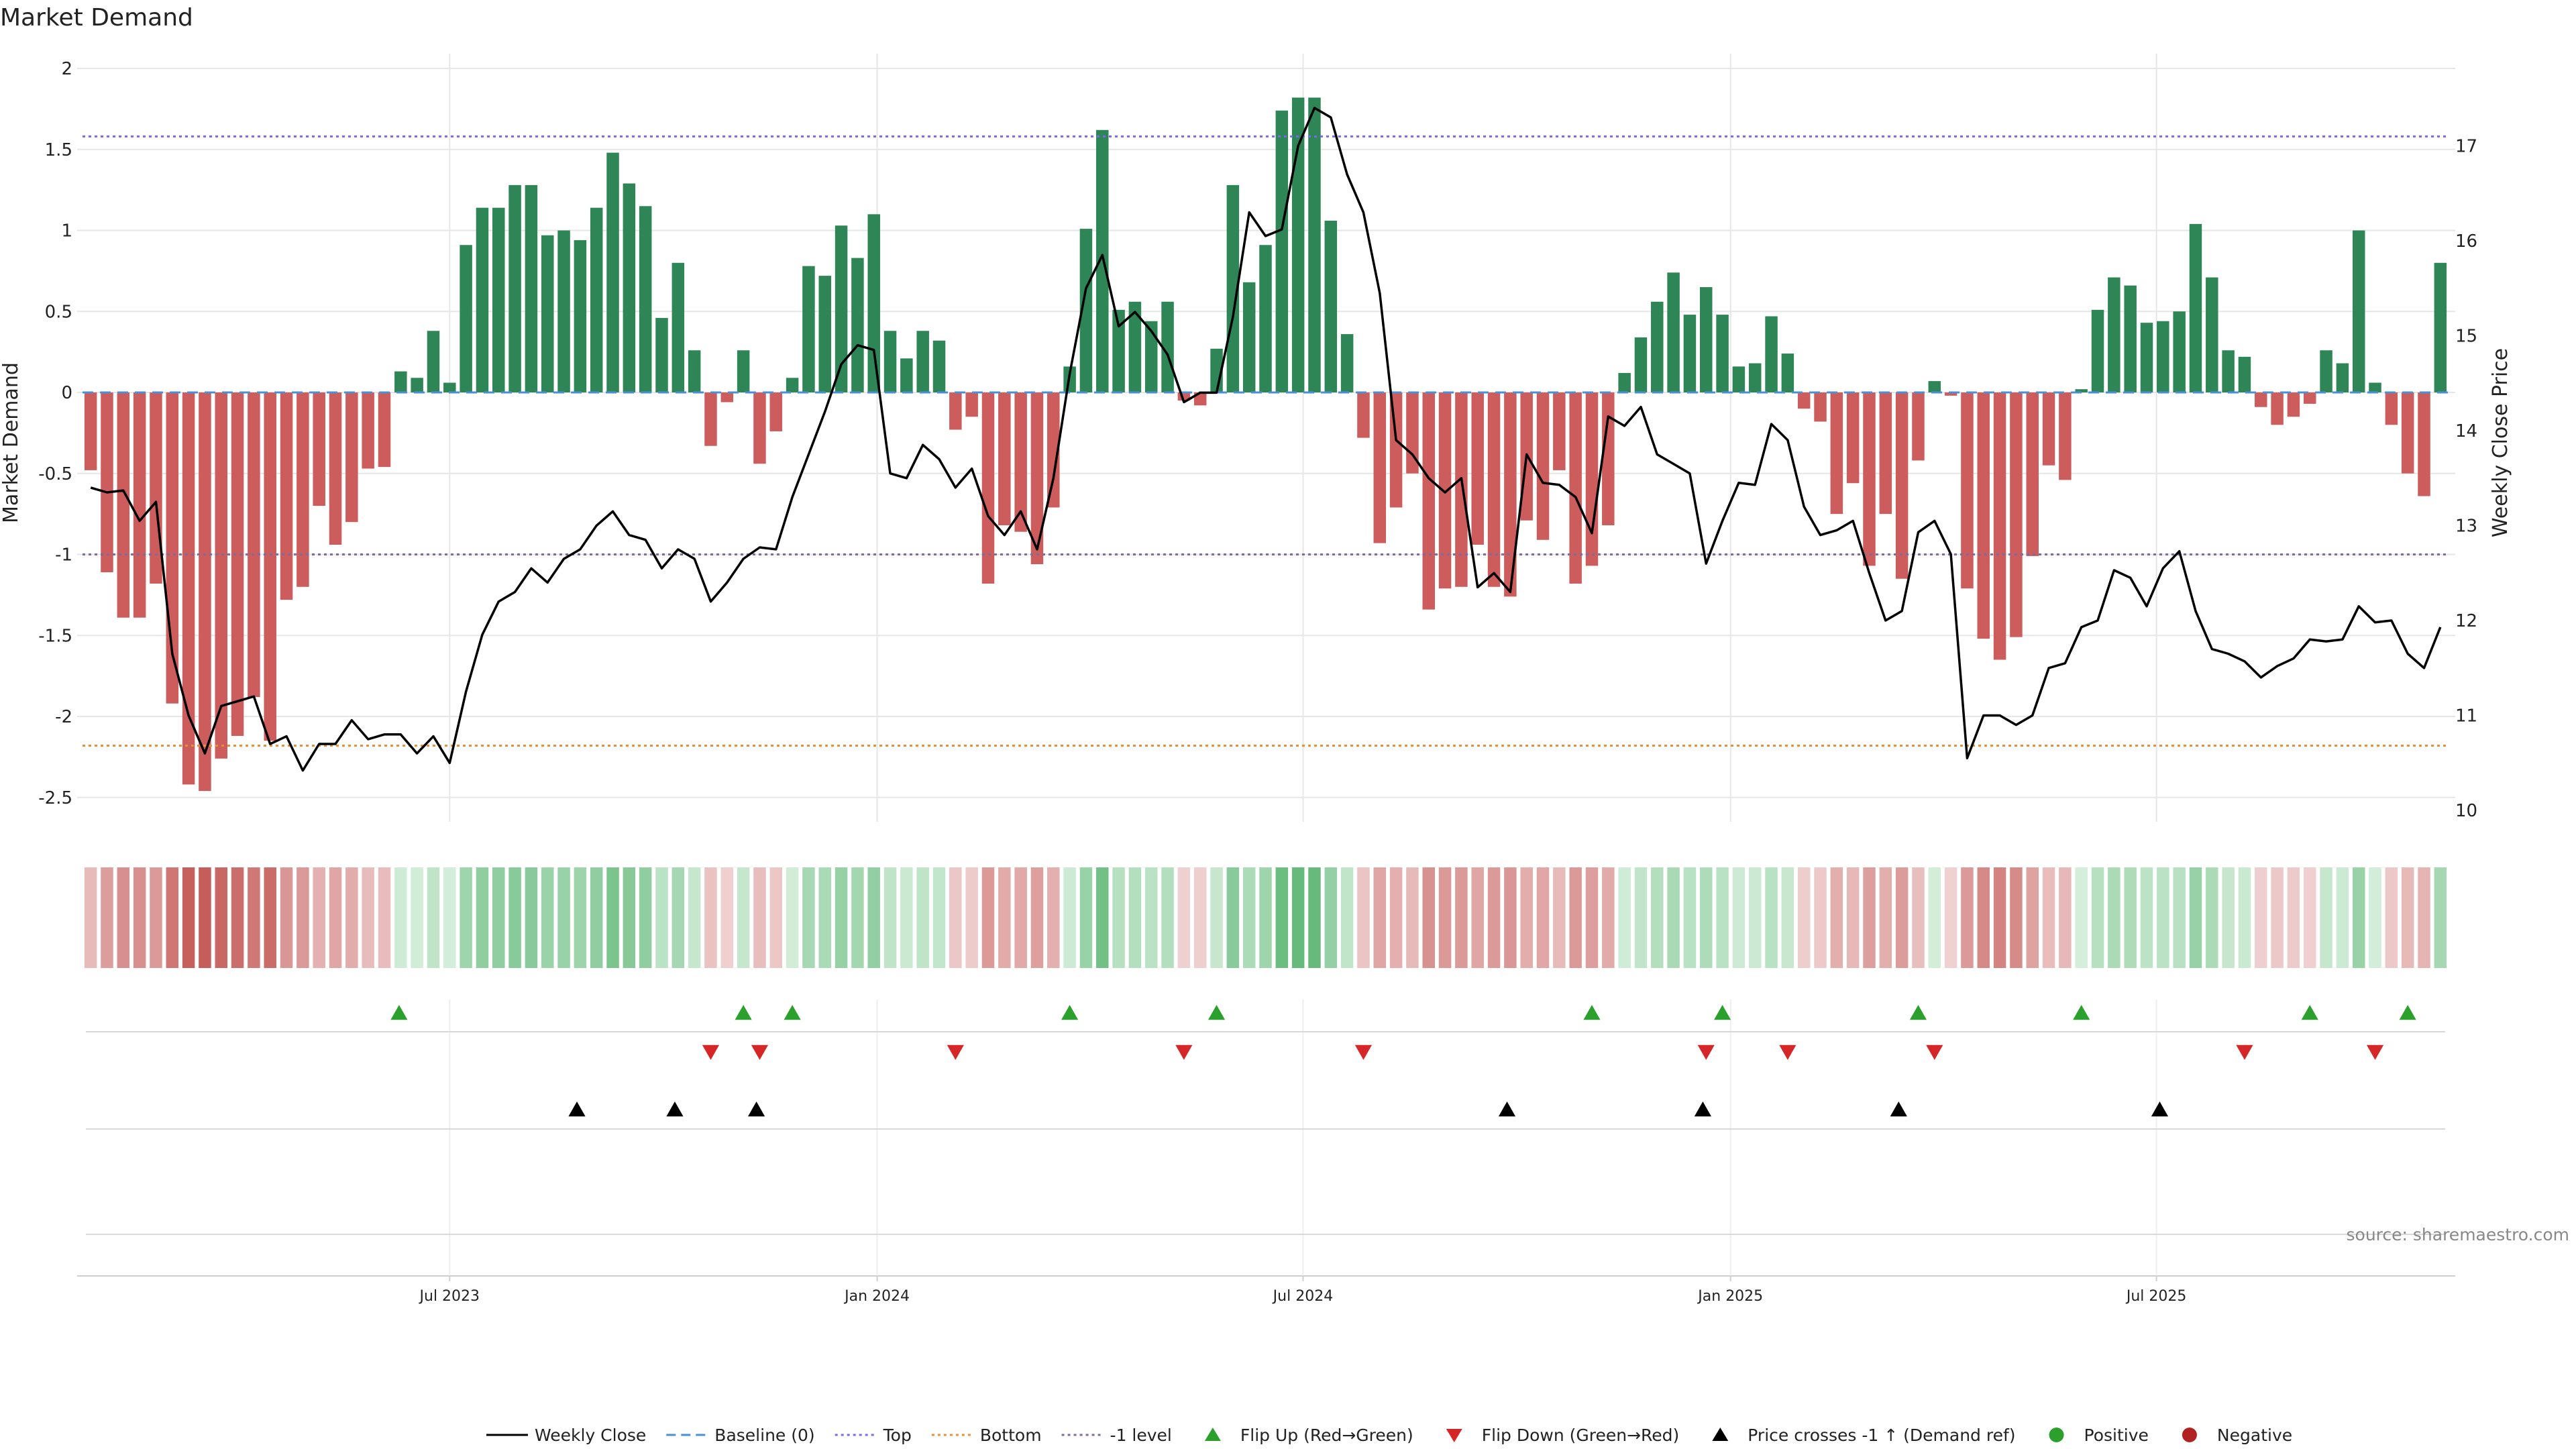  What do you see at coordinates (2237, 1435) in the screenshot?
I see `legend-item-negative: Negative` at bounding box center [2237, 1435].